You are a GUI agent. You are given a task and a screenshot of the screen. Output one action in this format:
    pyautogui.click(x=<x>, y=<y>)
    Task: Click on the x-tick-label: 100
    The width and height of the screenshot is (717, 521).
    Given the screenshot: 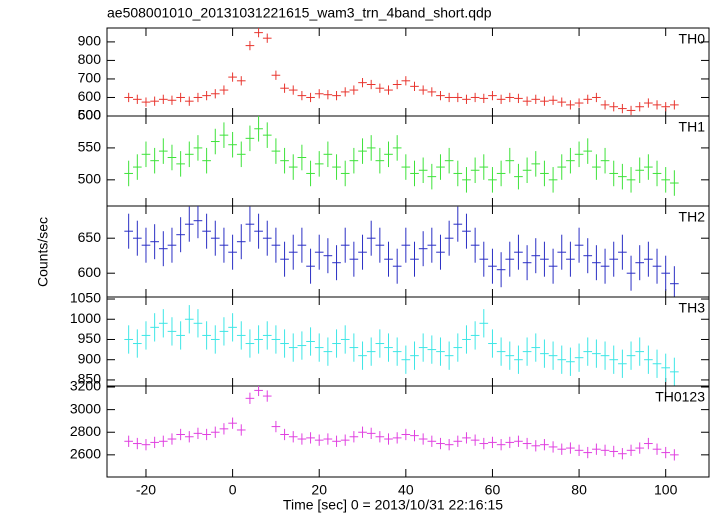 What is the action you would take?
    pyautogui.click(x=666, y=490)
    